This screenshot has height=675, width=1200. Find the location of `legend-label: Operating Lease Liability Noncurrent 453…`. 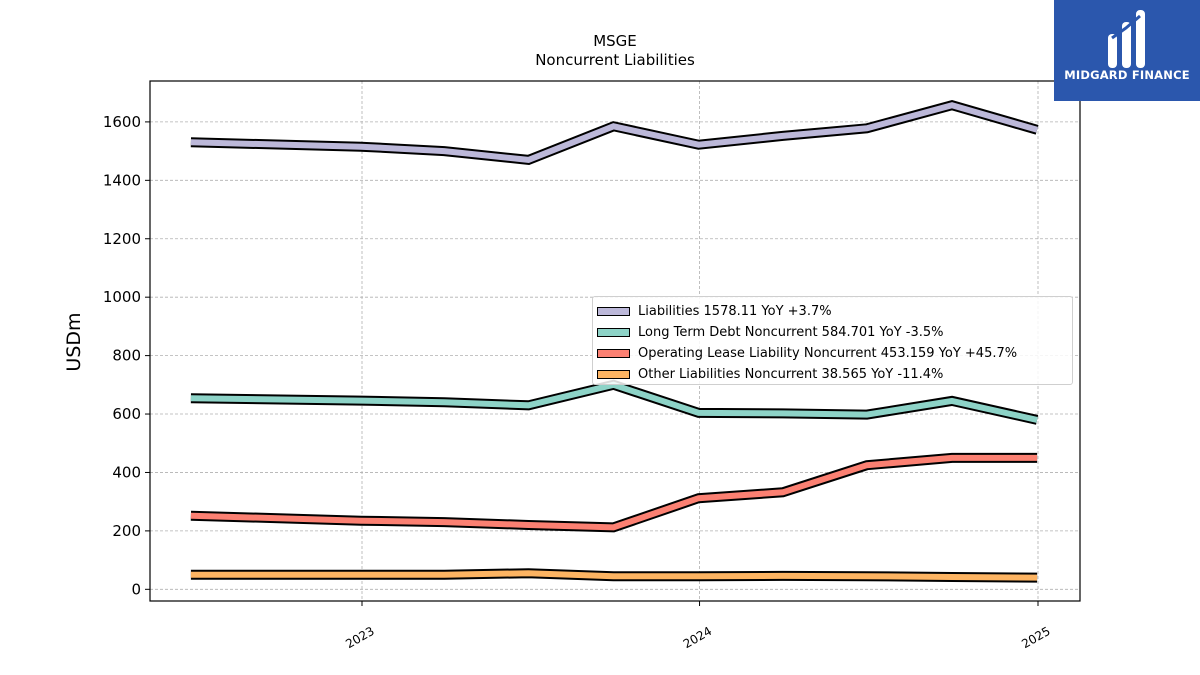

legend-label: Operating Lease Liability Noncurrent 453… is located at coordinates (828, 353).